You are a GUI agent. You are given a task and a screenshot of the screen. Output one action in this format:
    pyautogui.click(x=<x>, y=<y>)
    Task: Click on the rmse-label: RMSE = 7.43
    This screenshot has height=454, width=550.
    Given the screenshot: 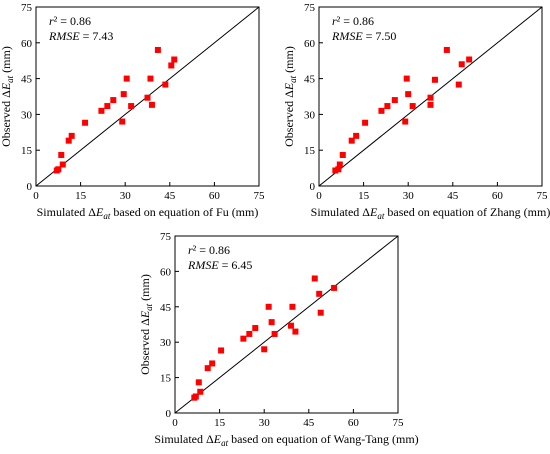 What is the action you would take?
    pyautogui.click(x=80, y=36)
    